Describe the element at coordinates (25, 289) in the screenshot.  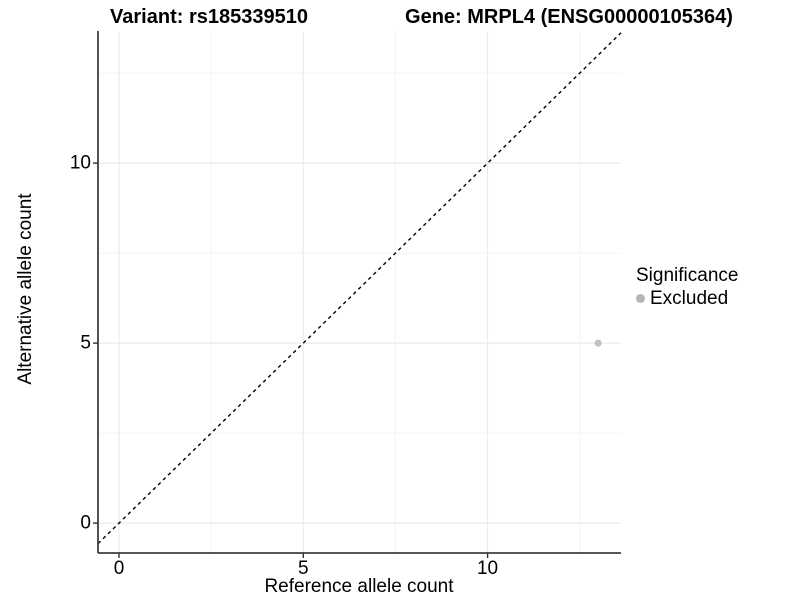
I see `y-axis-title: Alternative allele count` at that location.